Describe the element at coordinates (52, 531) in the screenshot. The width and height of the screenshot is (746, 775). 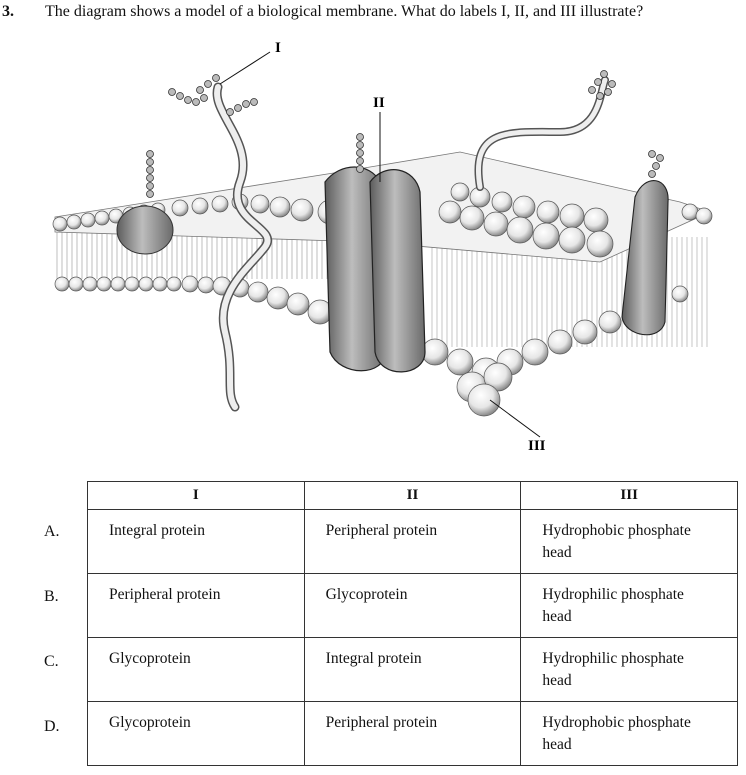
I see `option-a-letter: A.` at that location.